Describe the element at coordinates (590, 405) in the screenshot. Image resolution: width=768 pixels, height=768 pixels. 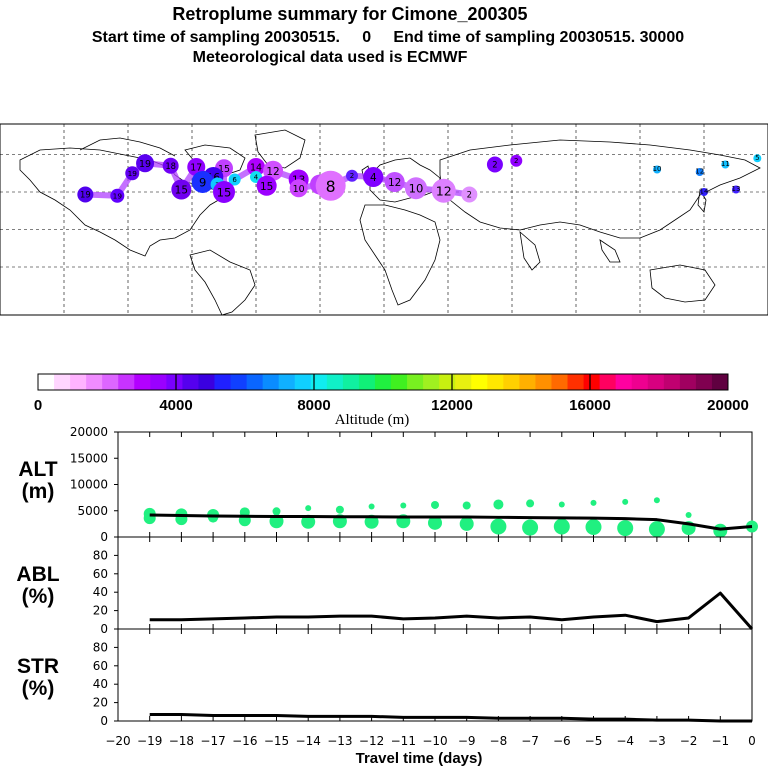
I see `colorbar-tick-label: 16000` at that location.